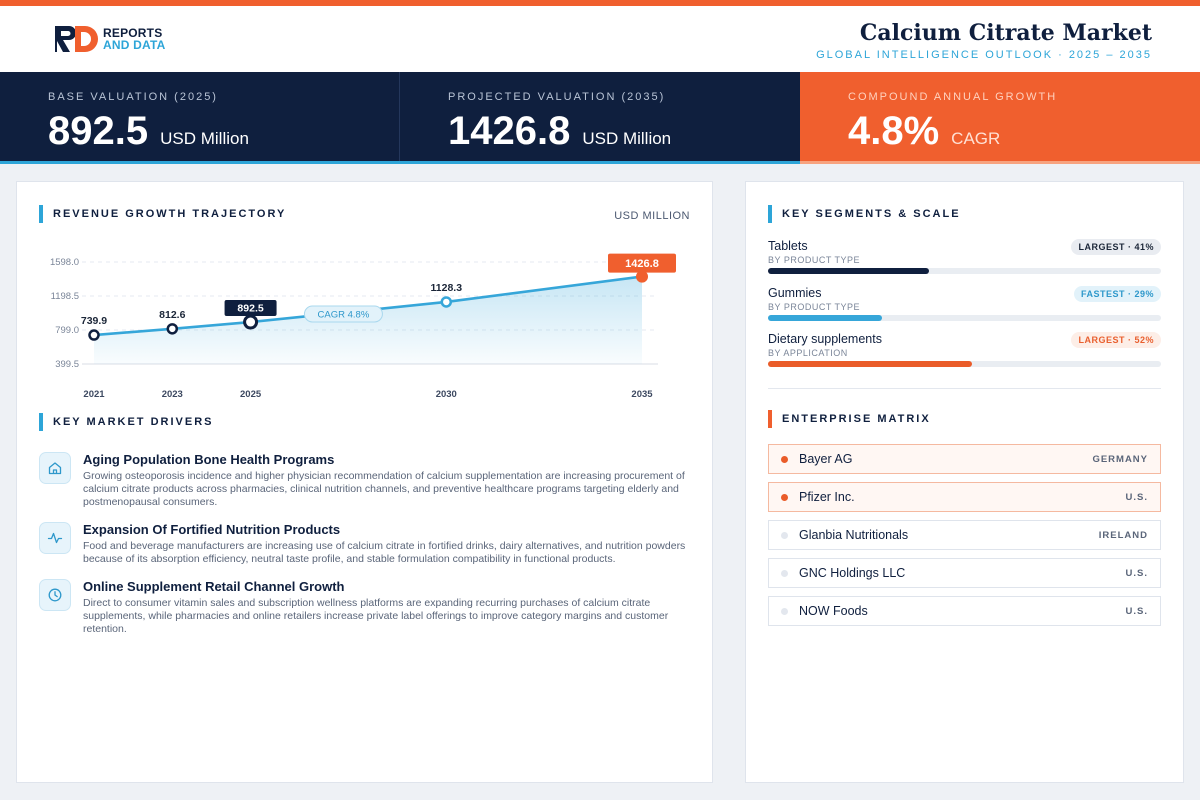 This screenshot has width=1200, height=800. I want to click on home-icon, so click(55, 468).